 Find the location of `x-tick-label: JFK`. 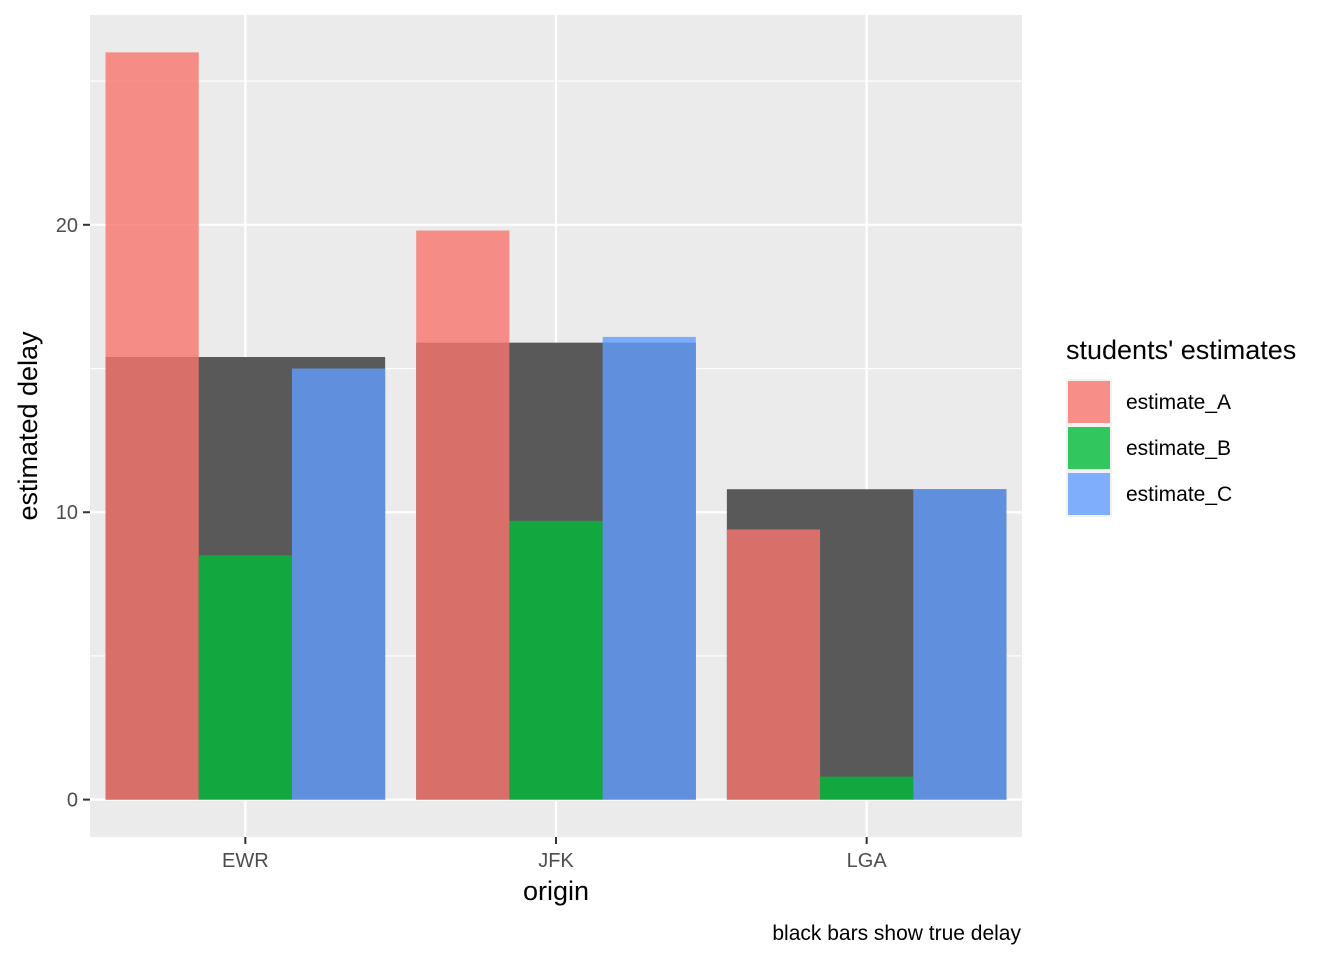

x-tick-label: JFK is located at coordinates (556, 861).